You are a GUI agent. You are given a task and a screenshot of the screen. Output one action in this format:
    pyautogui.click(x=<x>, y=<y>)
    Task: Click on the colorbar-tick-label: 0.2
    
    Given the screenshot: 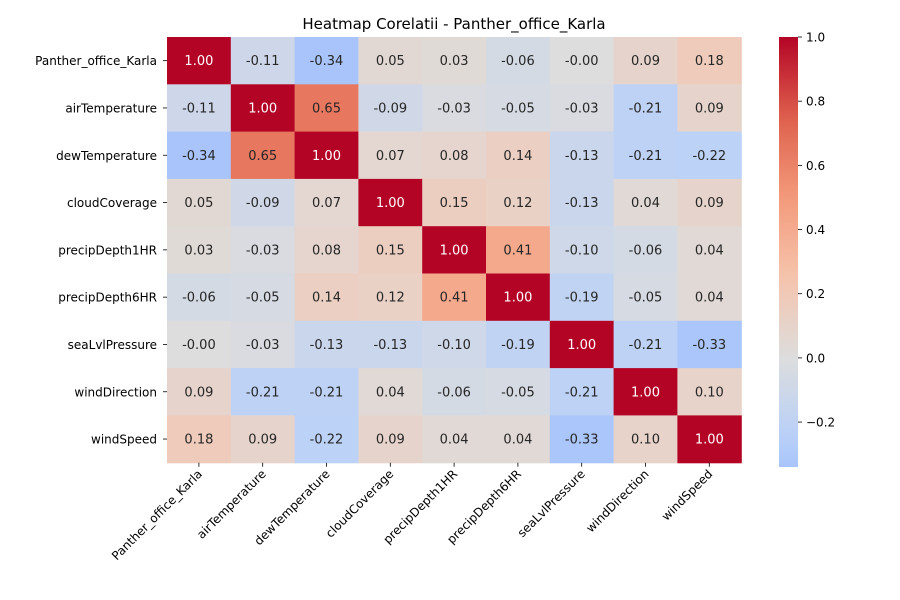 What is the action you would take?
    pyautogui.click(x=815, y=294)
    